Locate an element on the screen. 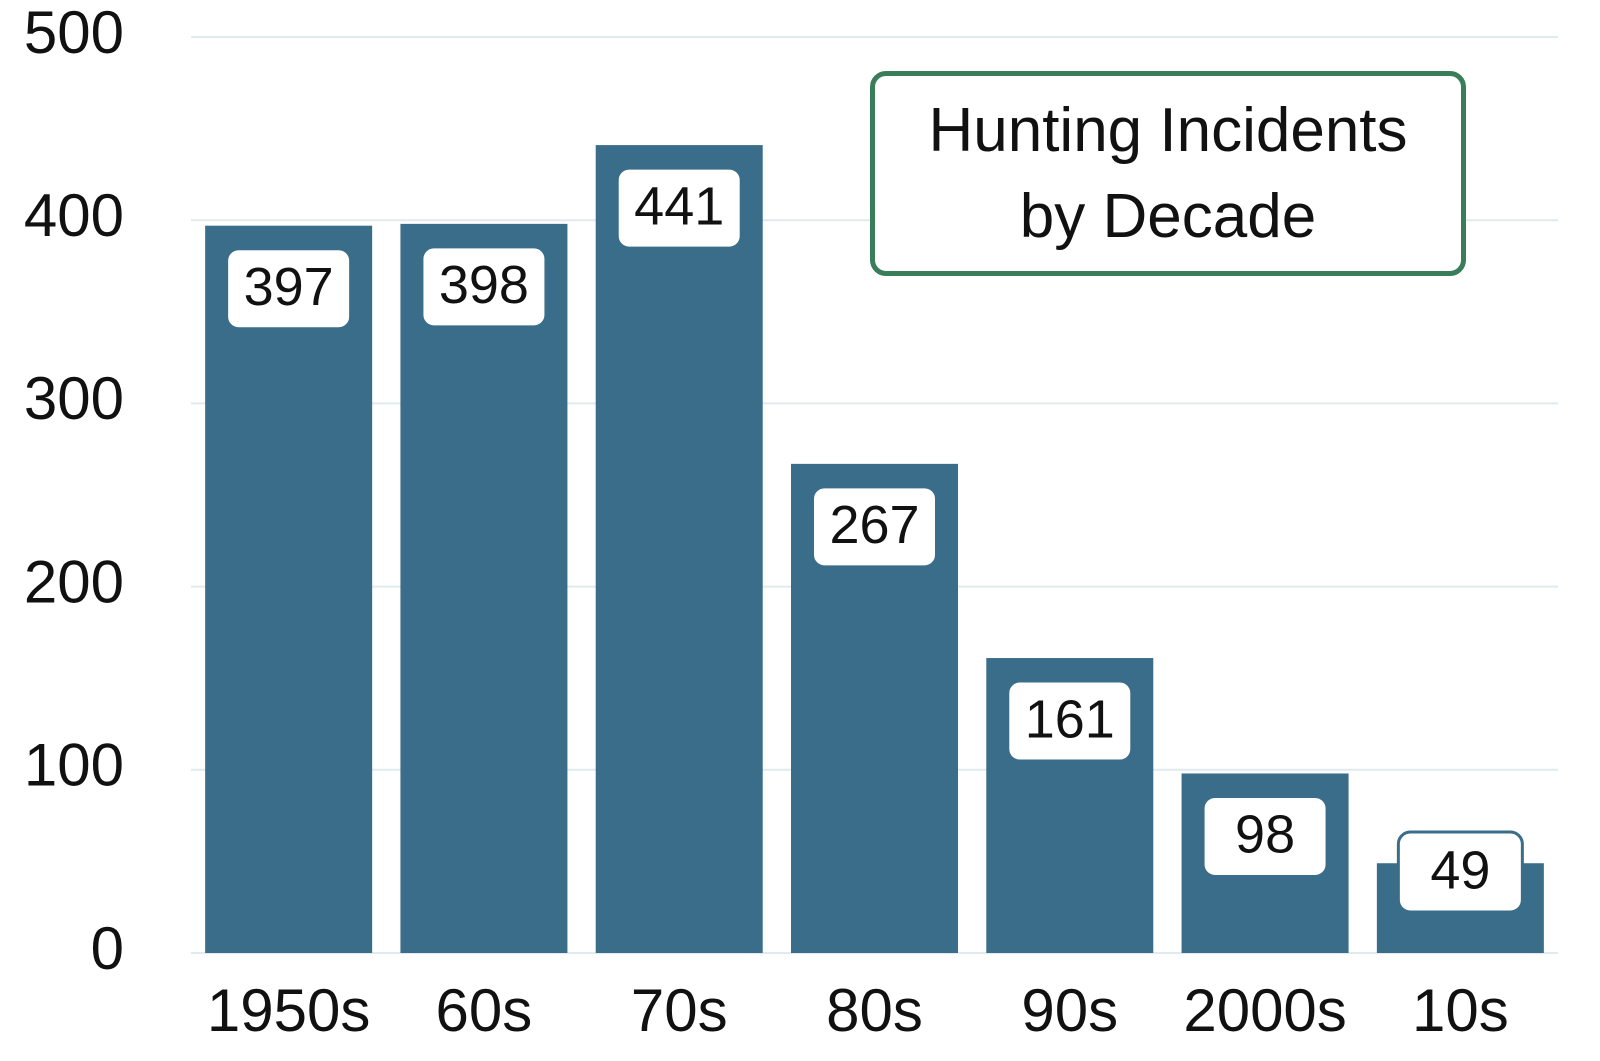 The image size is (1600, 1061). value-label: 161 is located at coordinates (1070, 719).